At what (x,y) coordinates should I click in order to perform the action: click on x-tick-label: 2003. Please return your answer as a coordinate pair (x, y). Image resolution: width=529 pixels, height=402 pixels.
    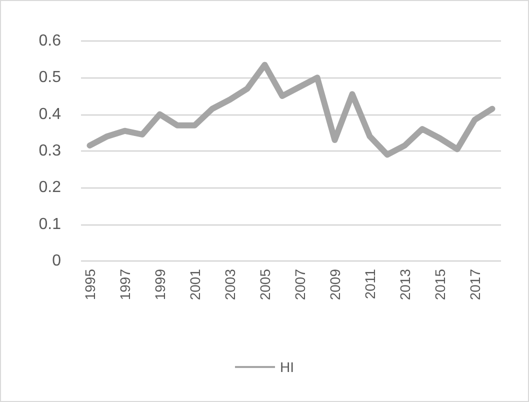
    Looking at the image, I should click on (230, 284).